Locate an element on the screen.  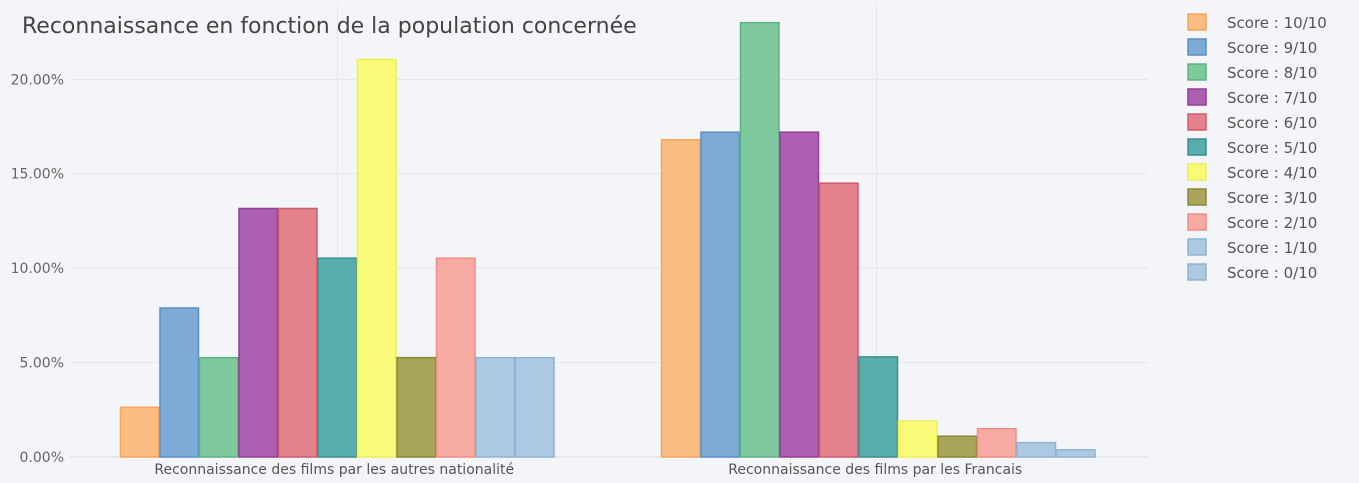
legend-item: Score : 6/10 is located at coordinates (1252, 122).